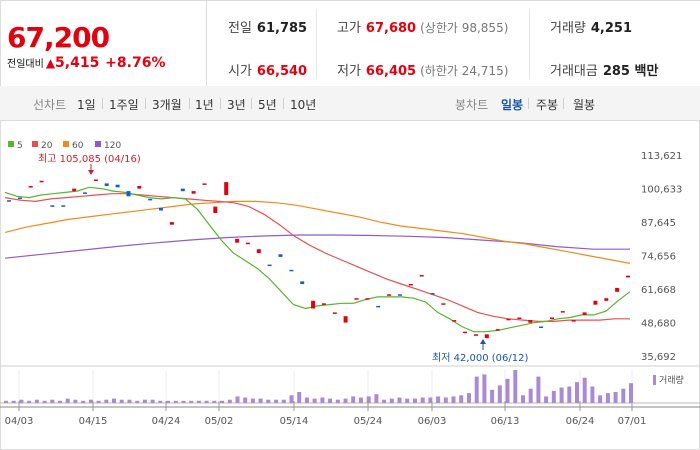 The height and width of the screenshot is (450, 700). Describe the element at coordinates (574, 71) in the screenshot. I see `trade-value-label: 거래대금` at that location.